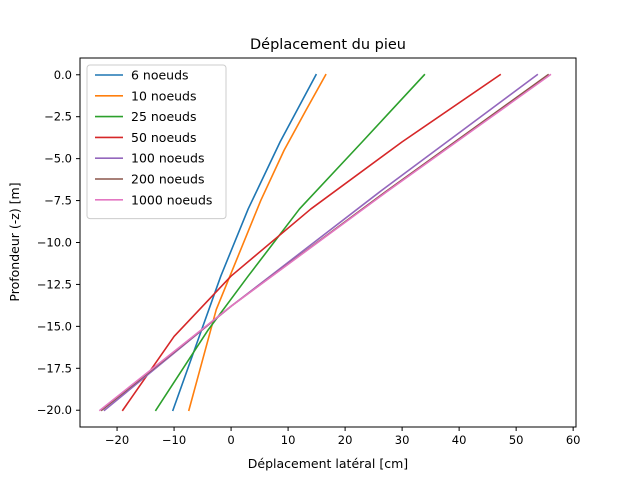 This screenshot has height=480, width=640. Describe the element at coordinates (54, 410) in the screenshot. I see `y-tick-label: −20.0` at that location.